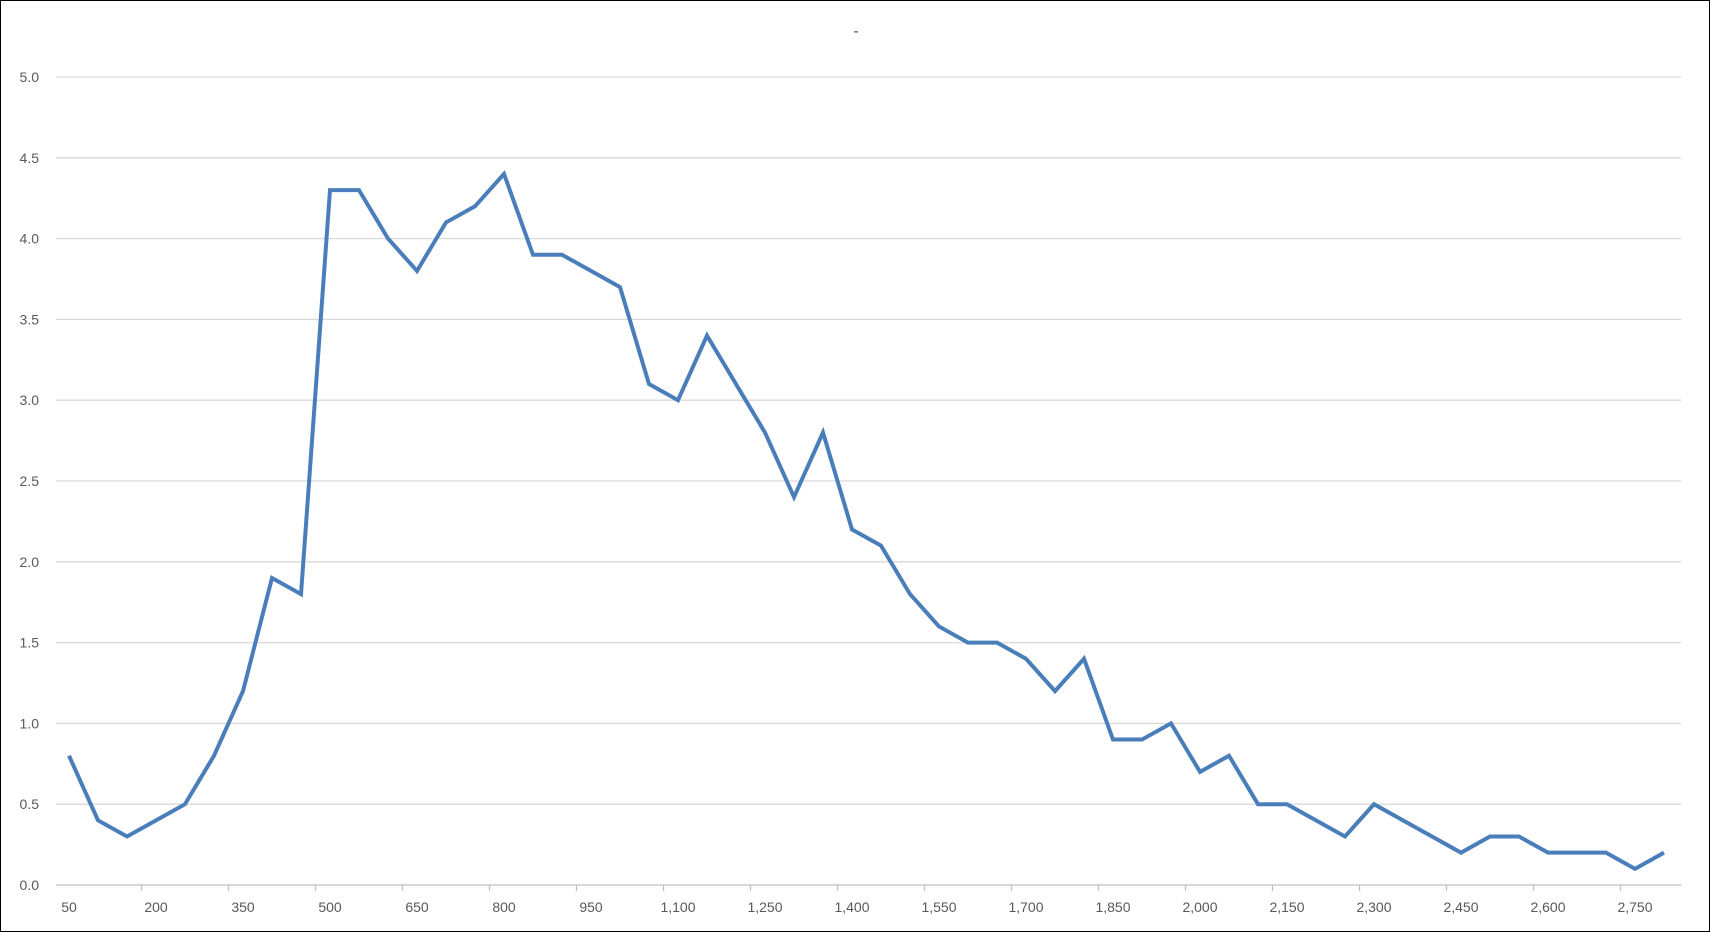 The height and width of the screenshot is (933, 1710). What do you see at coordinates (417, 907) in the screenshot?
I see `x-tick-label: 650` at bounding box center [417, 907].